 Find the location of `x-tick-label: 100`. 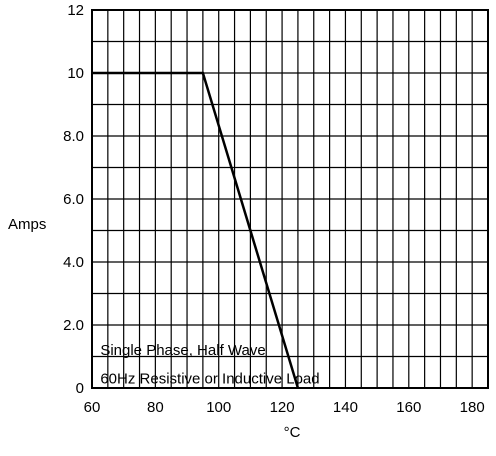

x-tick-label: 100 is located at coordinates (218, 407).